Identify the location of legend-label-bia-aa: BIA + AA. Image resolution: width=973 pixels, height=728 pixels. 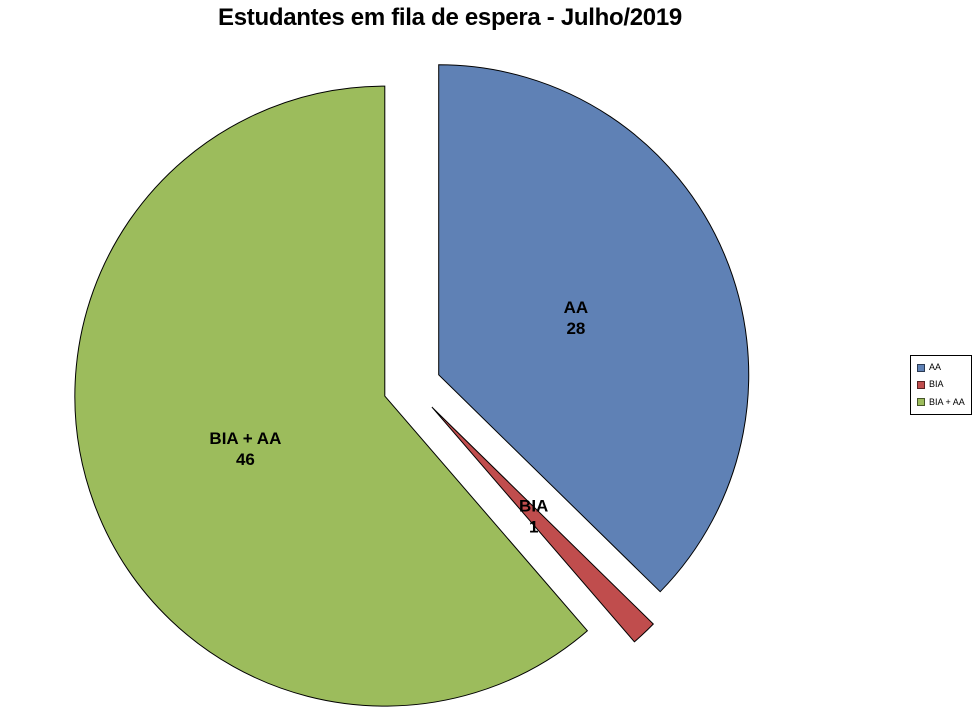
(947, 401).